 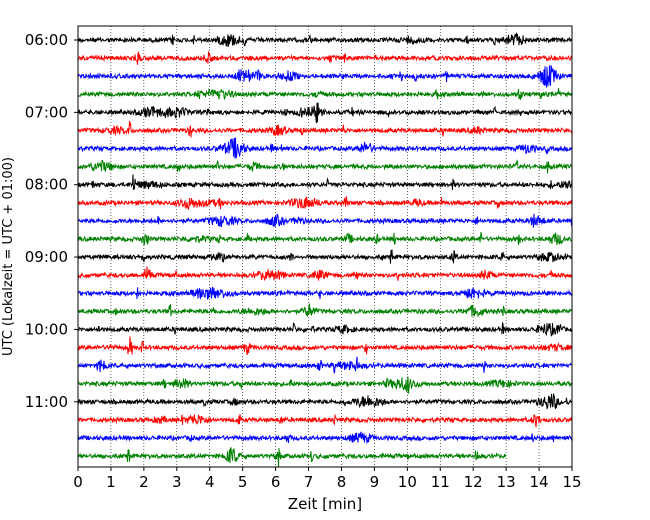 I want to click on y-tick-label: 06:00, so click(x=46, y=40).